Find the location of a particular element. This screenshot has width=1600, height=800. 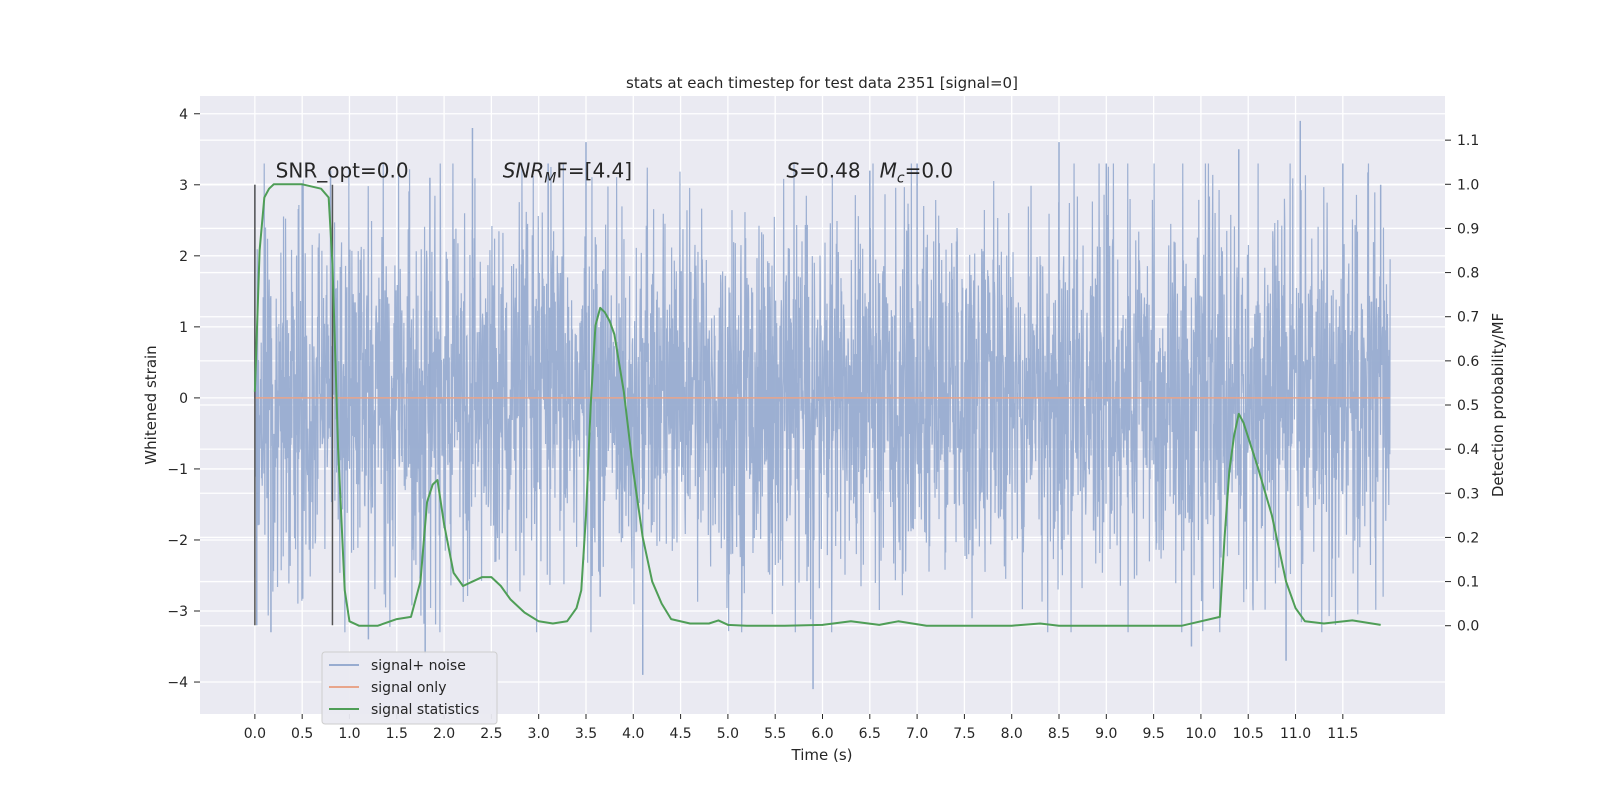

x-tick-label-7: 3.5 is located at coordinates (586, 734).